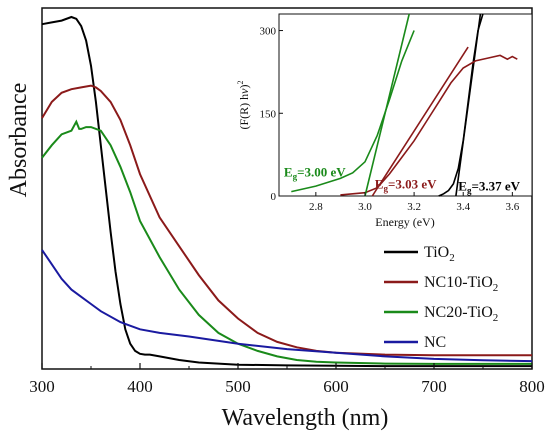 This screenshot has width=550, height=441. Describe the element at coordinates (404, 222) in the screenshot. I see `inset-x-axis-label: Energy (eV)` at that location.